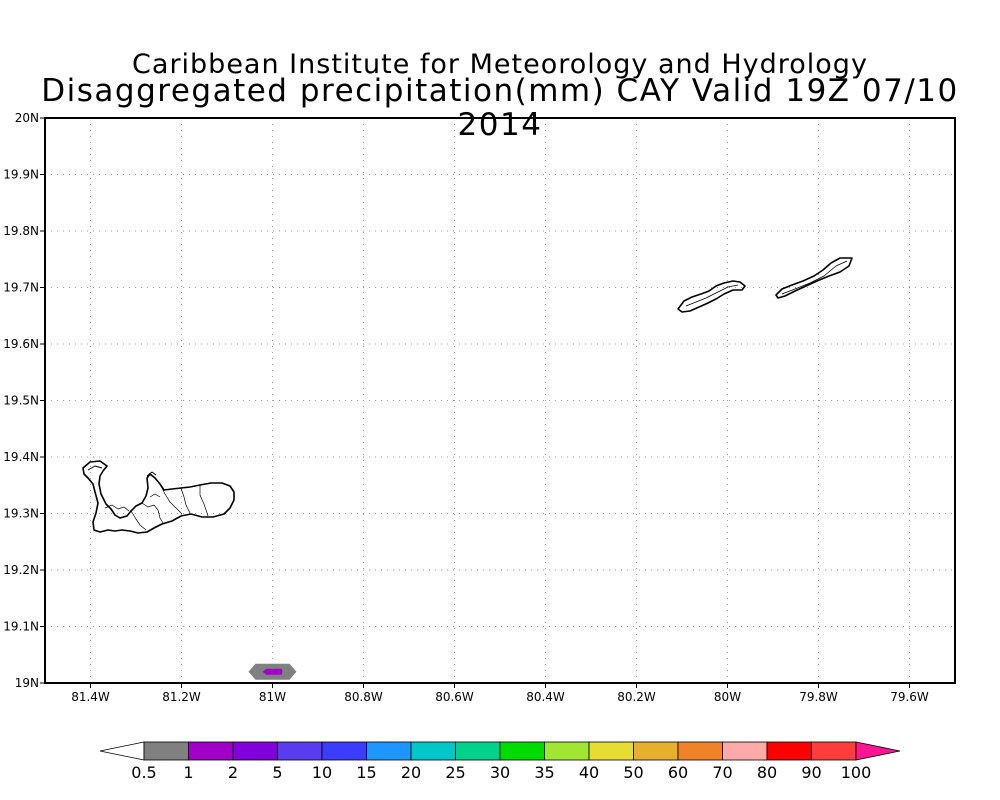 The image size is (1000, 800). What do you see at coordinates (21, 344) in the screenshot?
I see `y-tick-label: 19.6N` at bounding box center [21, 344].